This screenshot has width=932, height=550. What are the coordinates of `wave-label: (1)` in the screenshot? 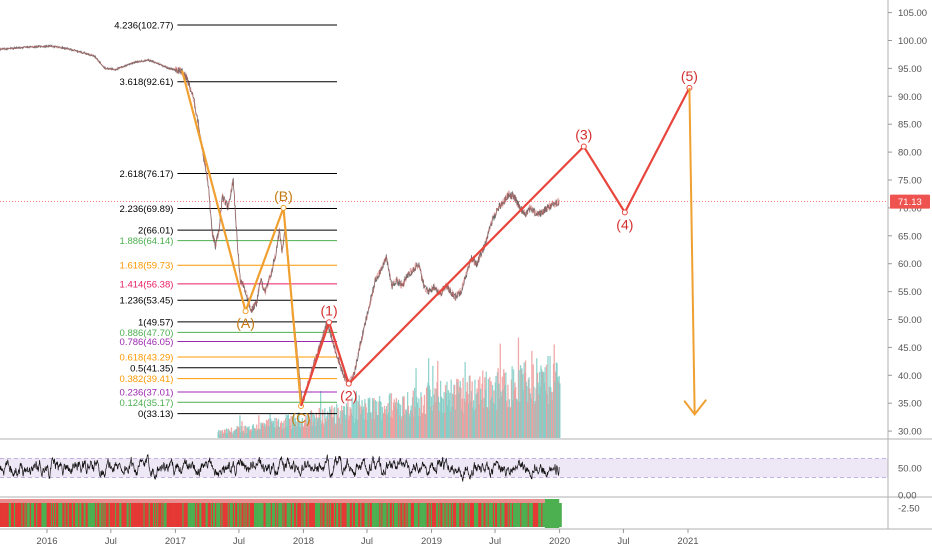 It's located at (329, 310).